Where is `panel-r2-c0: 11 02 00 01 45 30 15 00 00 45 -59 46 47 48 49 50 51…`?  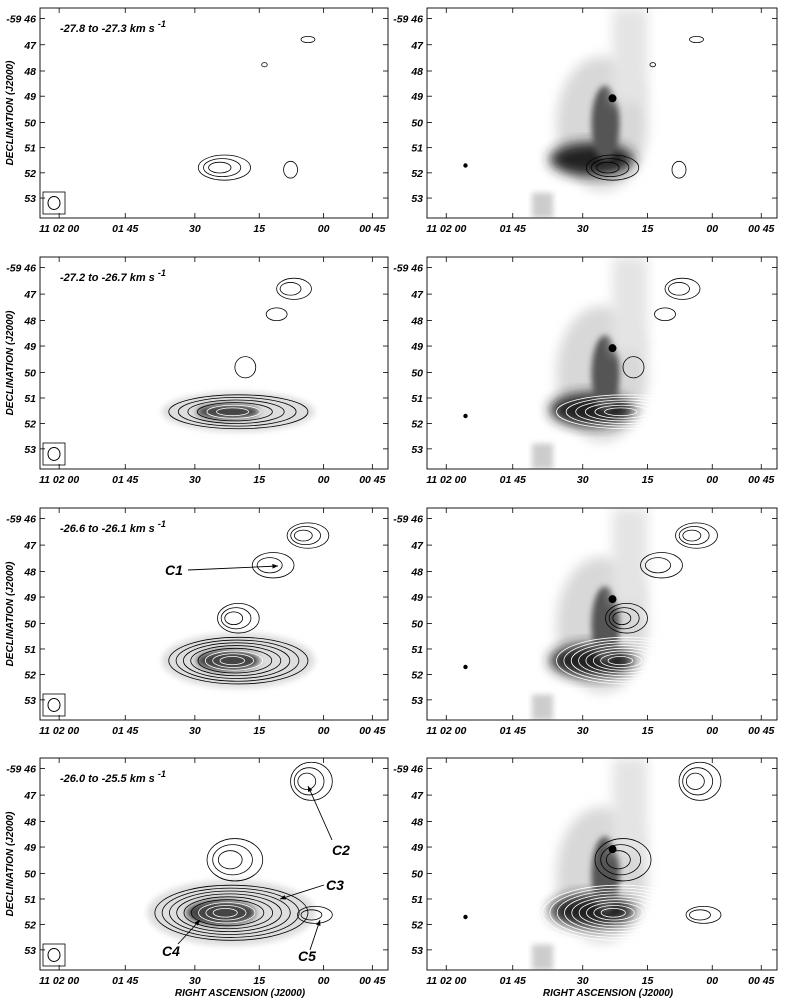
panel-r2-c0: 11 02 00 01 45 30 15 00 00 45 -59 46 47 48 49 50 51… is located at coordinates (197, 622).